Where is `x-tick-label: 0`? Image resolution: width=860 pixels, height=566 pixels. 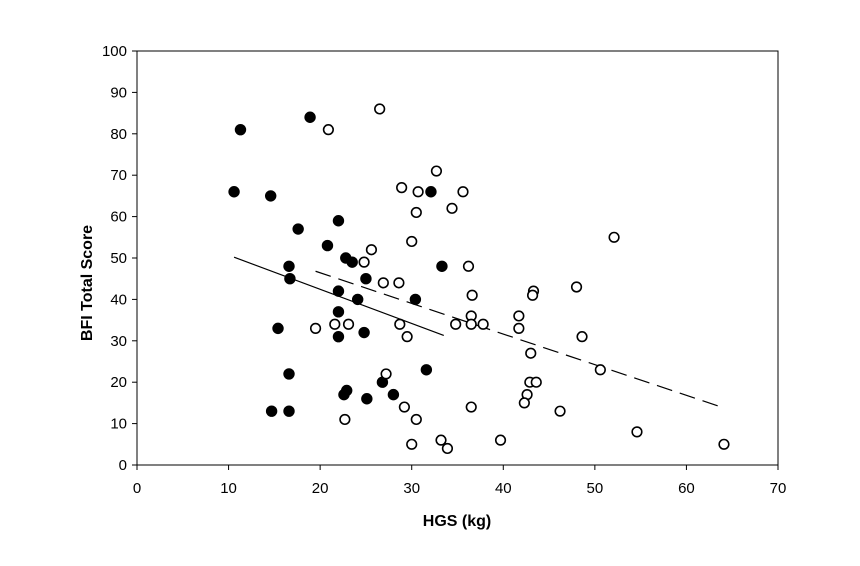 x-tick-label: 0 is located at coordinates (137, 488).